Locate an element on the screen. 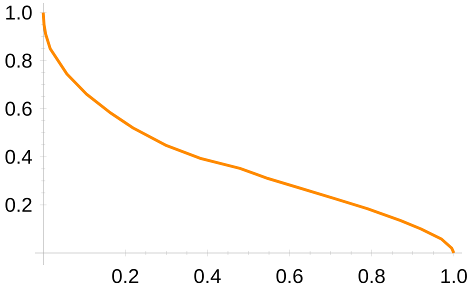 The height and width of the screenshot is (290, 475). y-tick-label: 1.0 is located at coordinates (19, 13).